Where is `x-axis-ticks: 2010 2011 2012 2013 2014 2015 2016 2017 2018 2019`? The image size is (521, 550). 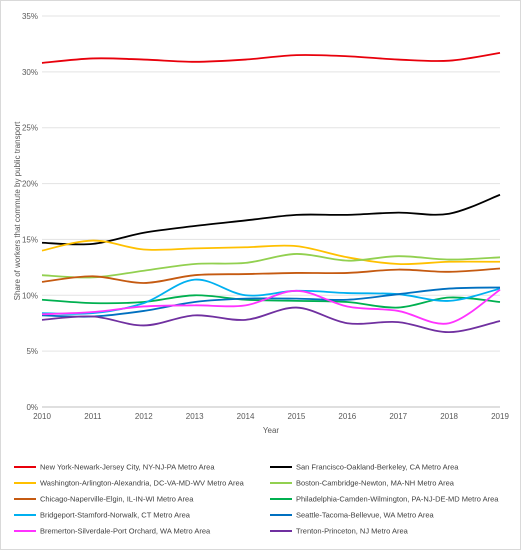 x-axis-ticks: 2010 2011 2012 2013 2014 2015 2016 2017 2018 2019 is located at coordinates (271, 416).